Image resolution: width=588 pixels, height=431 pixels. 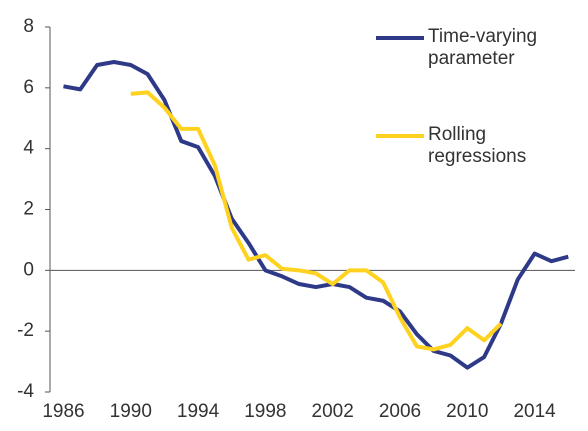 What do you see at coordinates (28, 87) in the screenshot?
I see `y-tick-label: 6` at bounding box center [28, 87].